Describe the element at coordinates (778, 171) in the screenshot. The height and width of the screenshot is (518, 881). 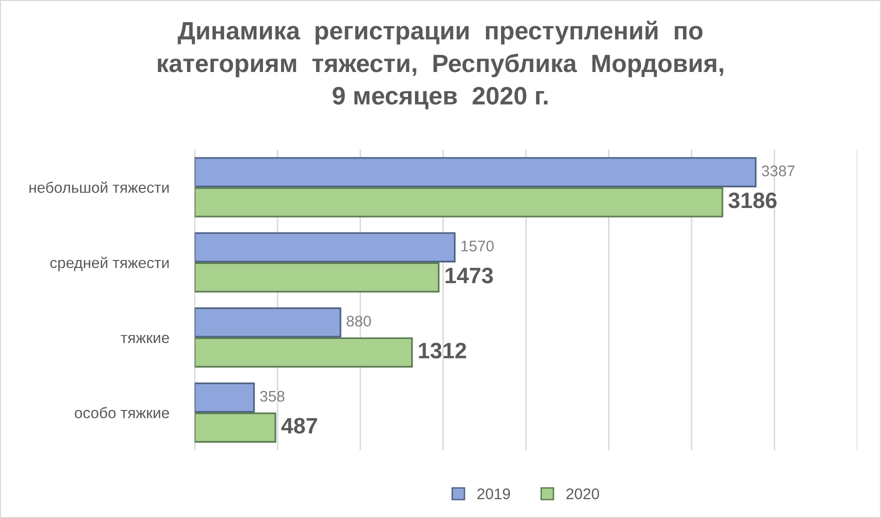
I see `data-label: 3387` at that location.